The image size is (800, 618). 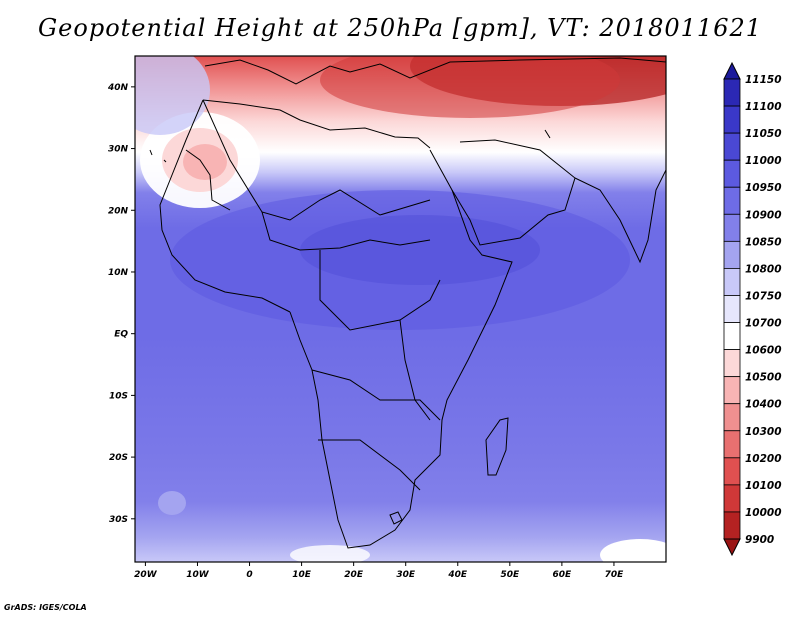 What do you see at coordinates (406, 575) in the screenshot?
I see `lon-tick-label: 30E` at bounding box center [406, 575].